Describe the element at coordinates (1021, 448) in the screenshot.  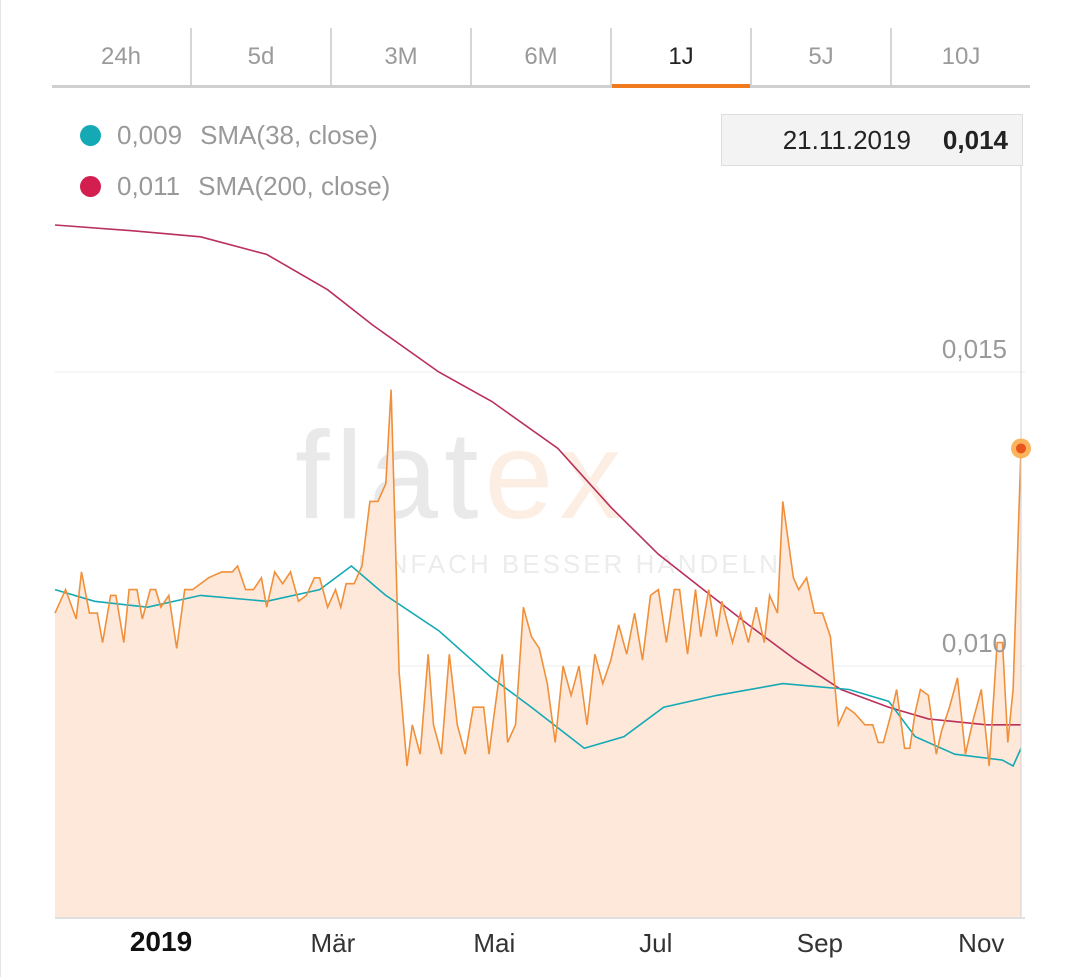
I see `last-point-marker` at that location.